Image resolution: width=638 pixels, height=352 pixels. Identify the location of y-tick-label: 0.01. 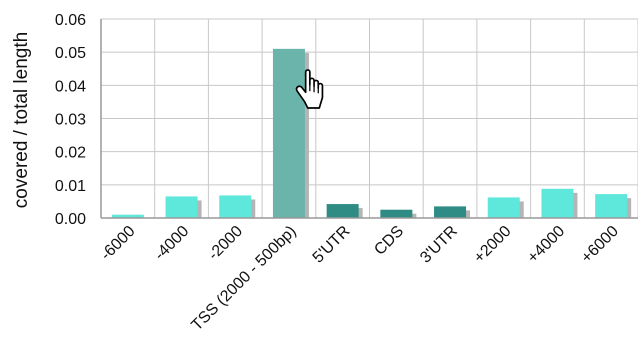
(70, 186).